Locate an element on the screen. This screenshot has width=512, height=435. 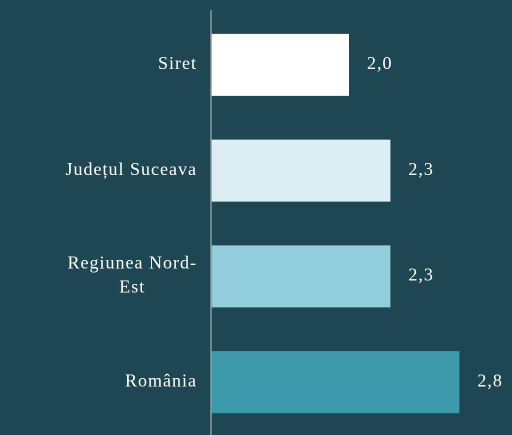
value-label: 2,8 is located at coordinates (490, 380).